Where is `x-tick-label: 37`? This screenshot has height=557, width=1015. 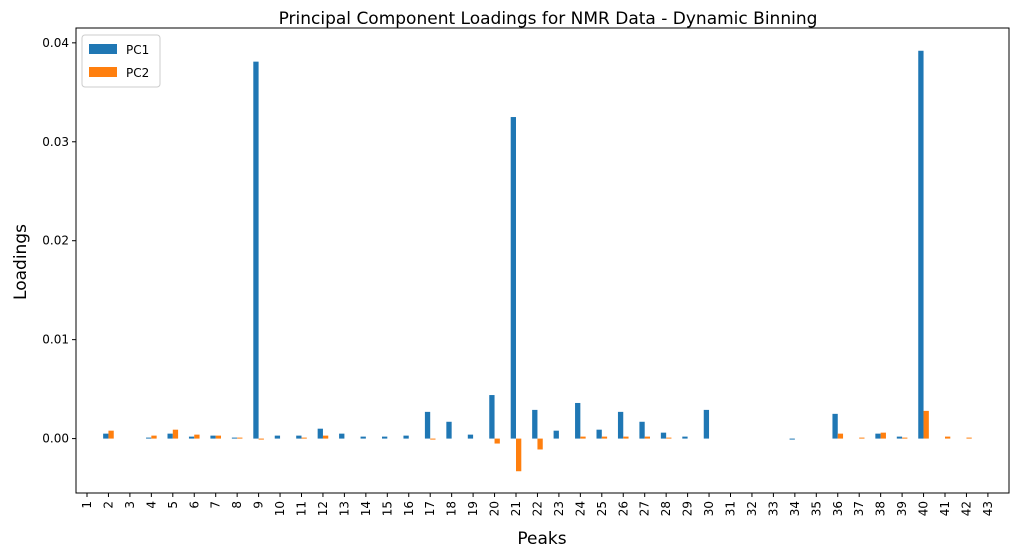 x-tick-label: 37 is located at coordinates (859, 508).